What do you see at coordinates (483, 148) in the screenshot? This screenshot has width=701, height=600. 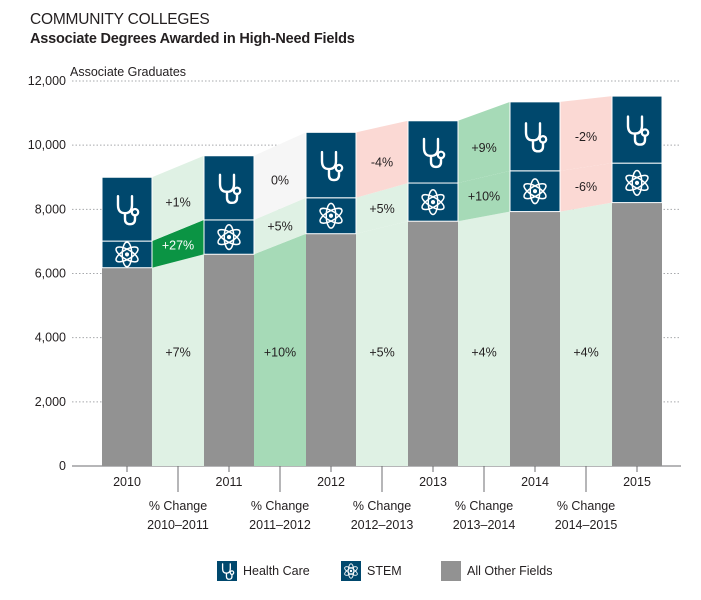 I see `change-label-health: +9%` at bounding box center [483, 148].